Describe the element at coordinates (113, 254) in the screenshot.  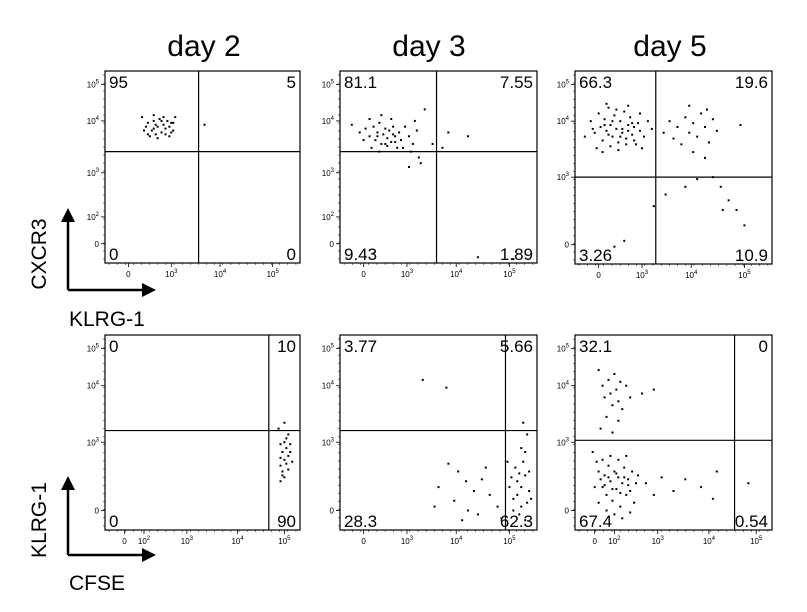
I see `panel-top-day-2-quadrant-bottom-left: 0` at that location.